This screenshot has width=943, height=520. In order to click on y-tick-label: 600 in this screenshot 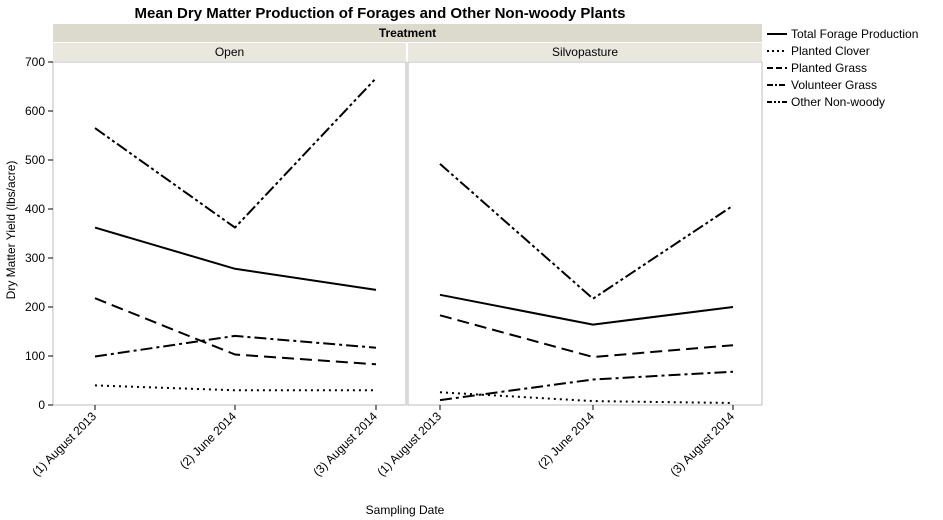, I will do `click(35, 111)`.